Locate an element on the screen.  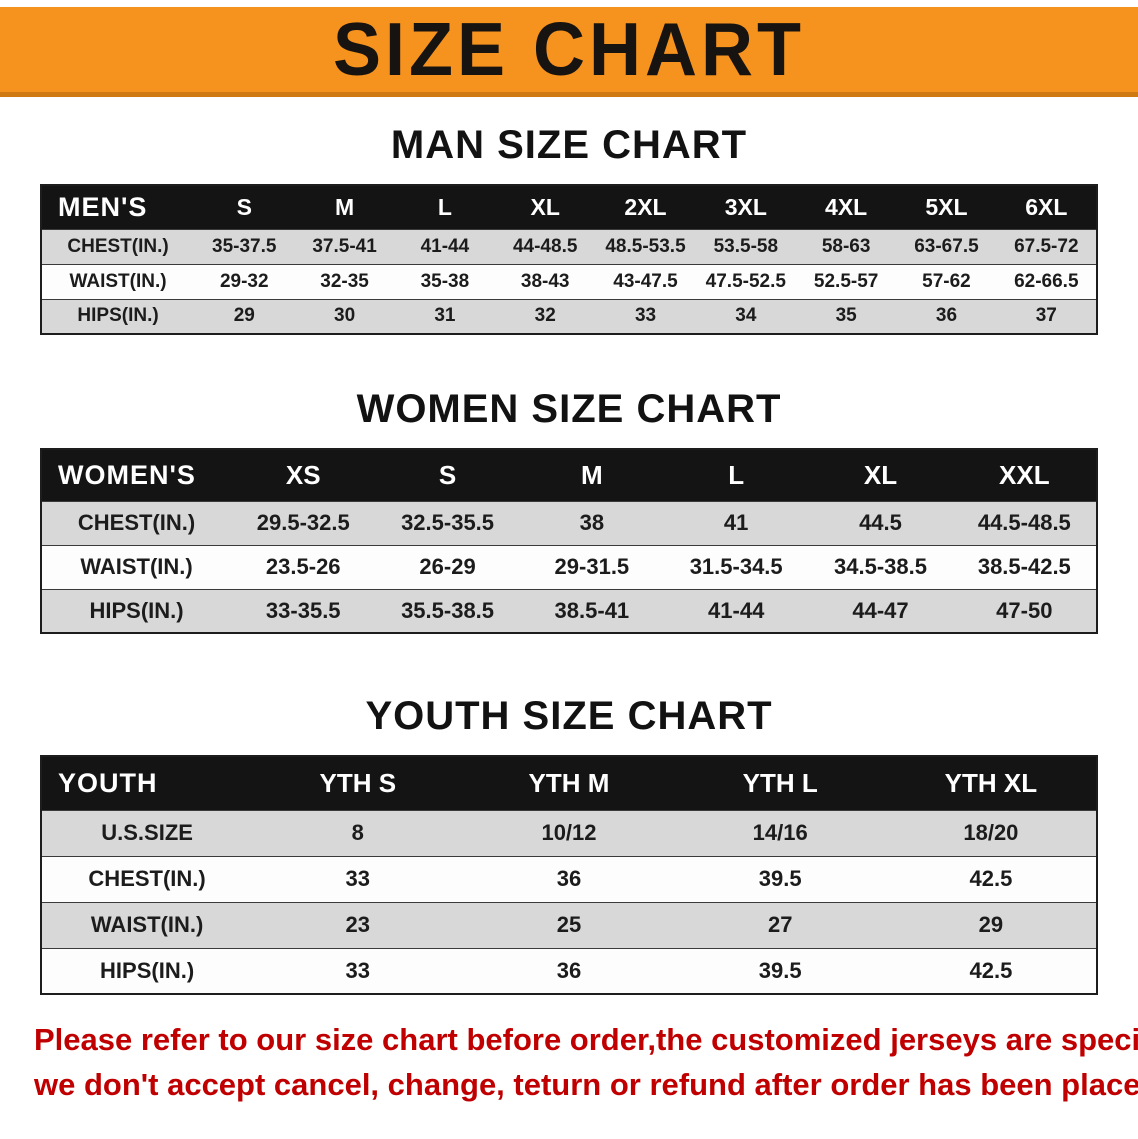
measure-label: U.S.SIZE is located at coordinates (147, 832).